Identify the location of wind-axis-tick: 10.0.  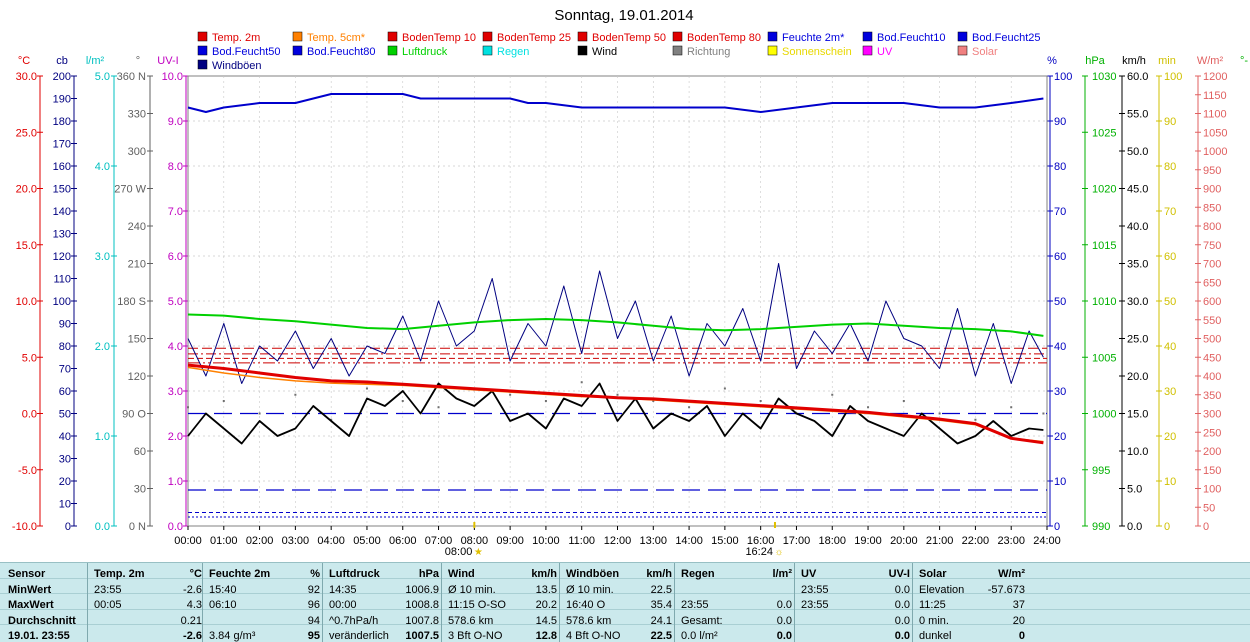
(1137, 452).